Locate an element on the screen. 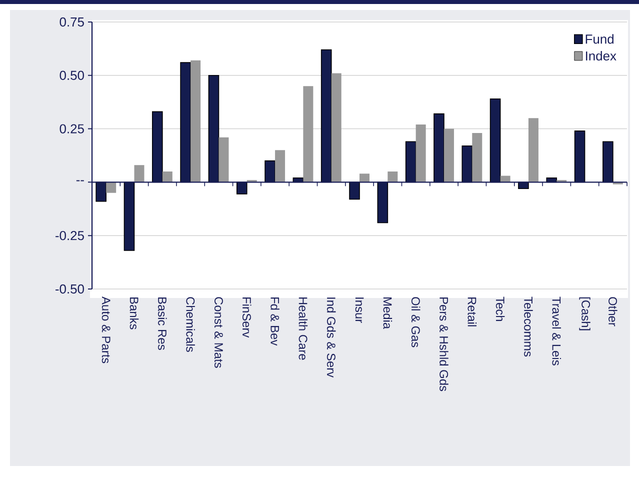  x-tick-label: Tech is located at coordinates (500, 308).